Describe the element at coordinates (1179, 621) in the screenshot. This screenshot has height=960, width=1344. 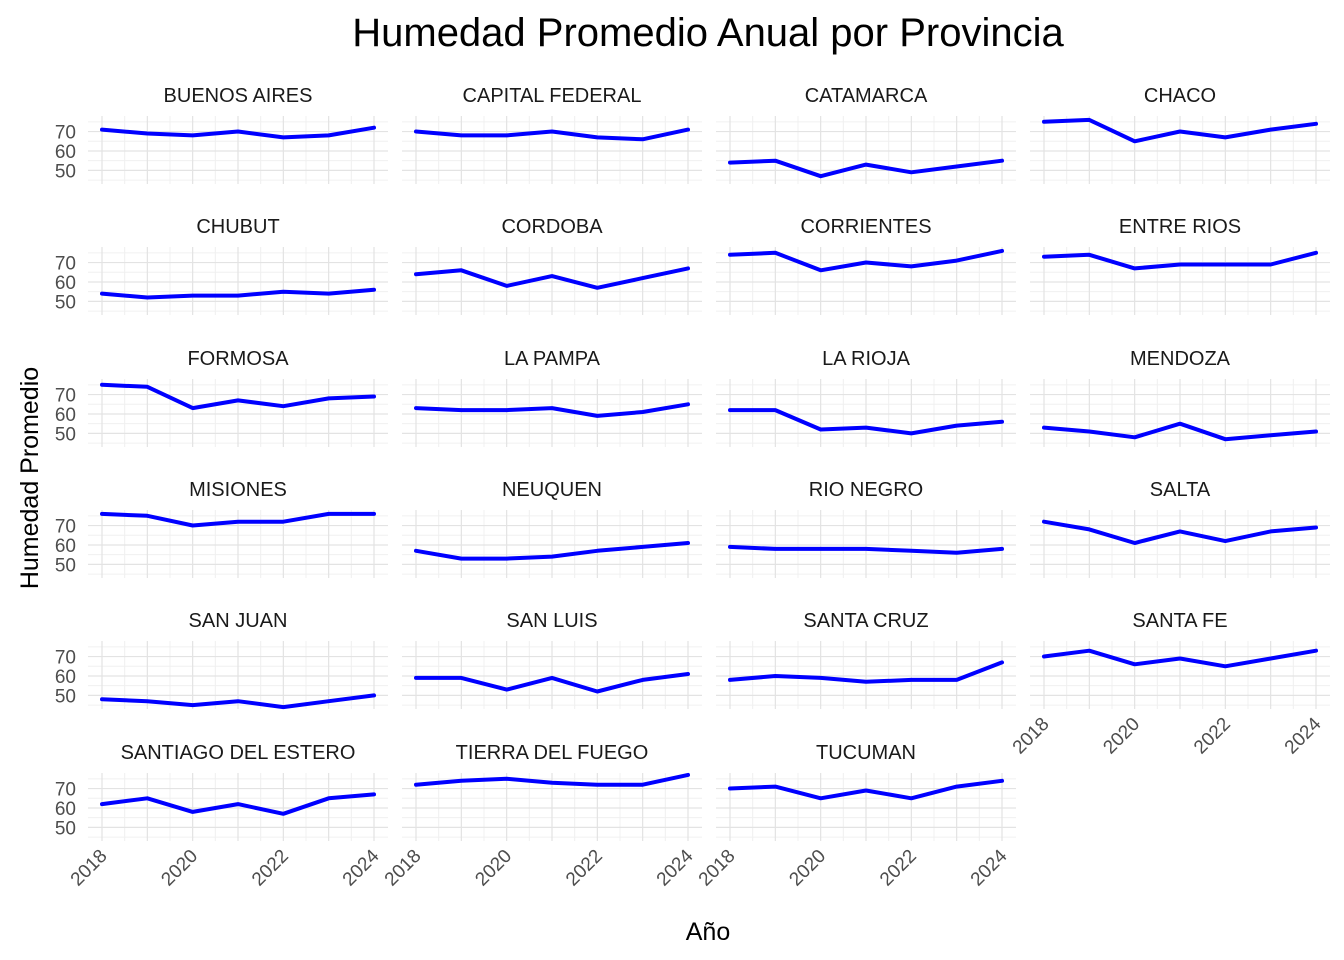
I see `facet-label: SANTA FE` at that location.